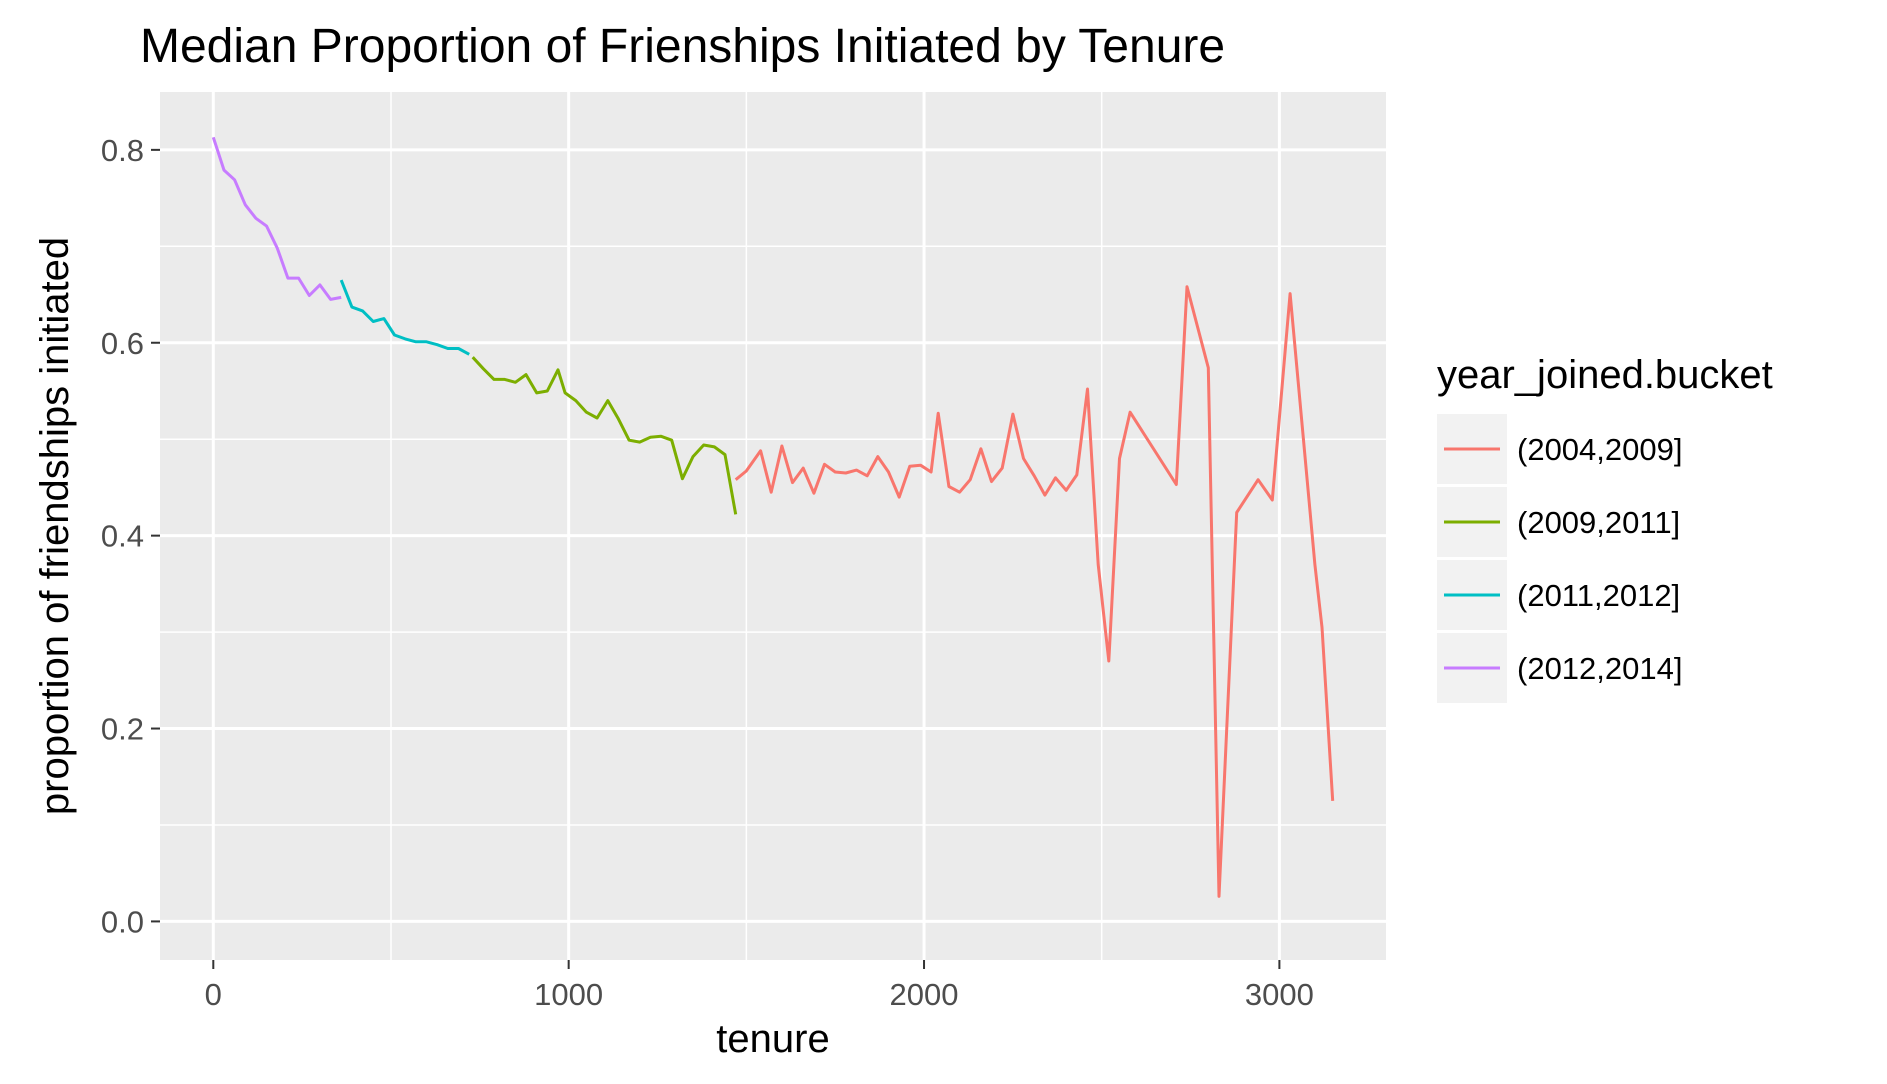  I want to click on x-tick-label: 3000, so click(1279, 994).